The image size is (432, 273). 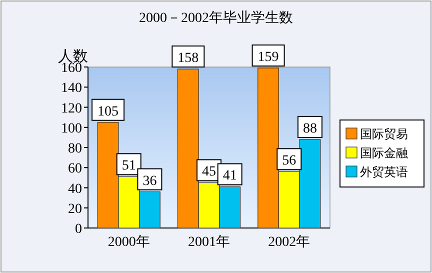 I want to click on x-tick-label: 2000年, so click(x=129, y=242).